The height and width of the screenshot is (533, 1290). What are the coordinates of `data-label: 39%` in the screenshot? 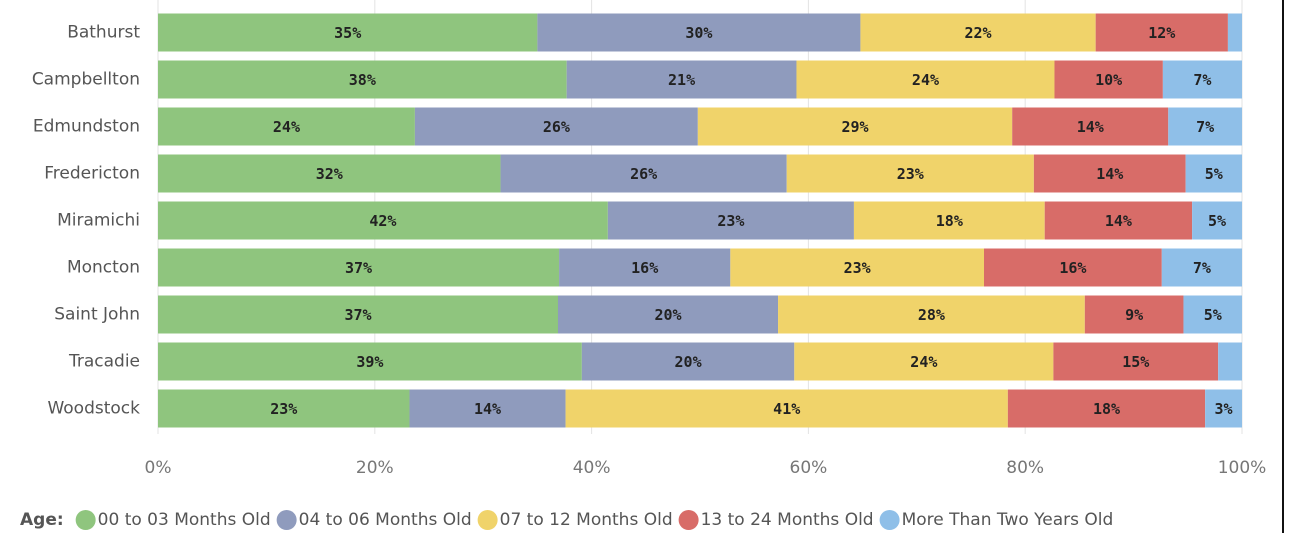 It's located at (369, 362).